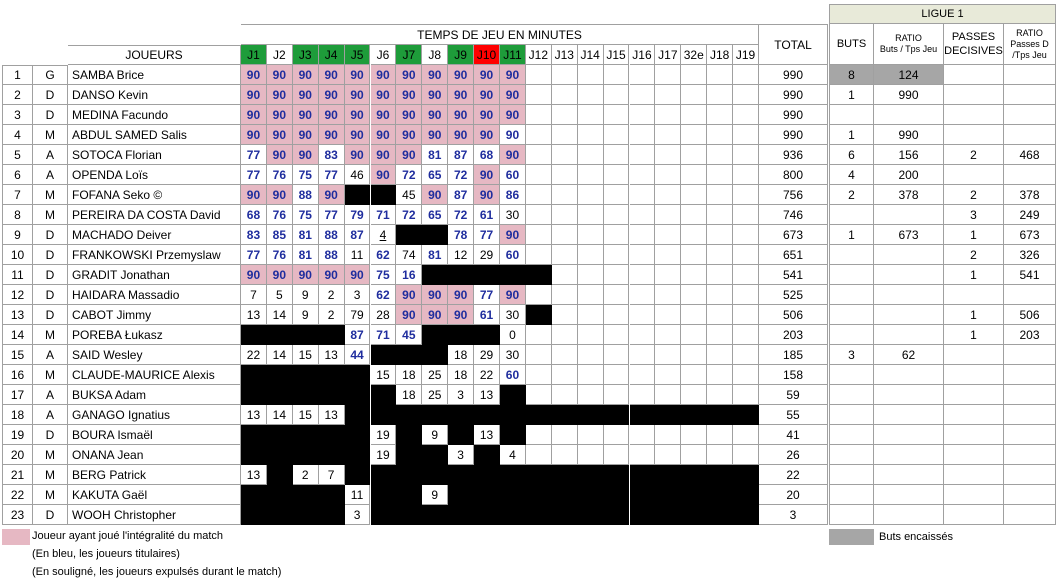  I want to click on minutes-cell: 62, so click(383, 255).